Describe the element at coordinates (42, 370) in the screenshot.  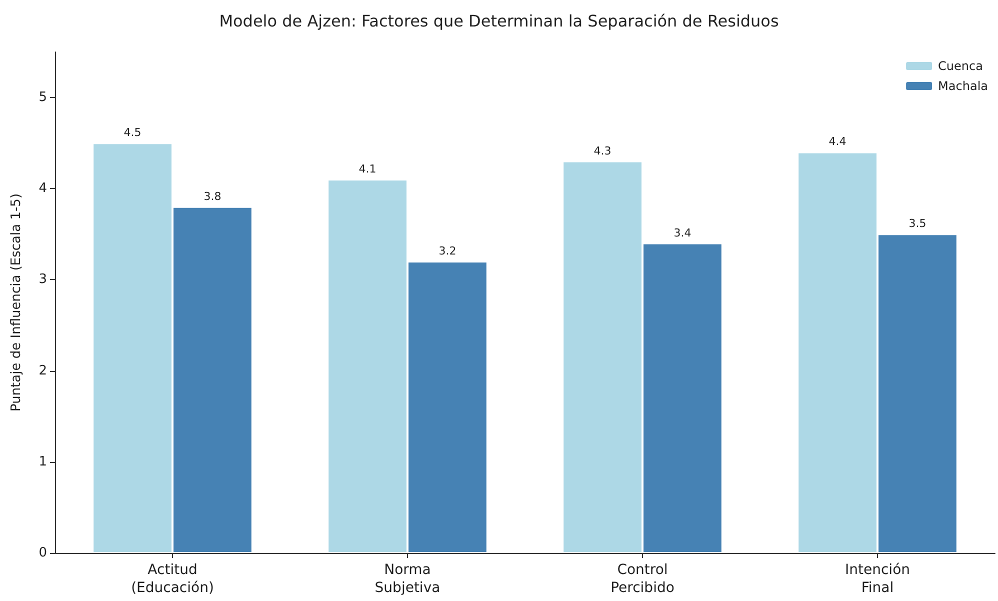
I see `y-tick-label: 2` at that location.